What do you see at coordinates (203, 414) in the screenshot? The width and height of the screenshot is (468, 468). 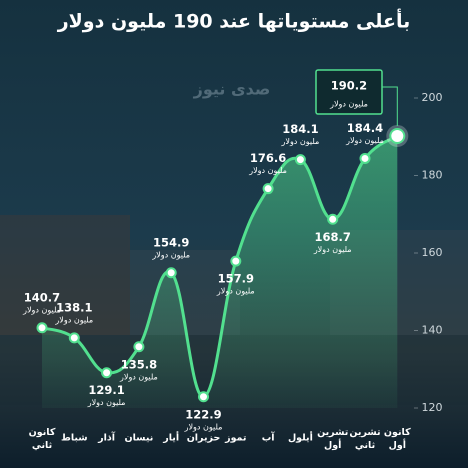 I see `value-label: 122.9` at bounding box center [203, 414].